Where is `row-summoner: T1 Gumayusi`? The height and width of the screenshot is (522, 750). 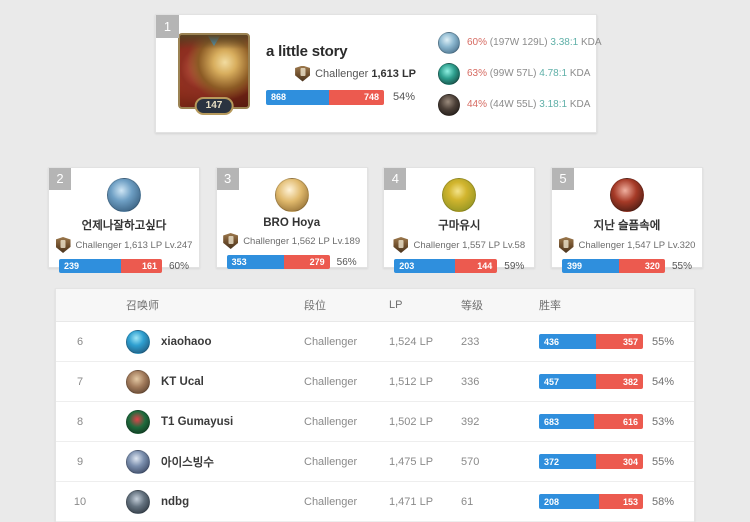 row-summoner: T1 Gumayusi is located at coordinates (204, 421).